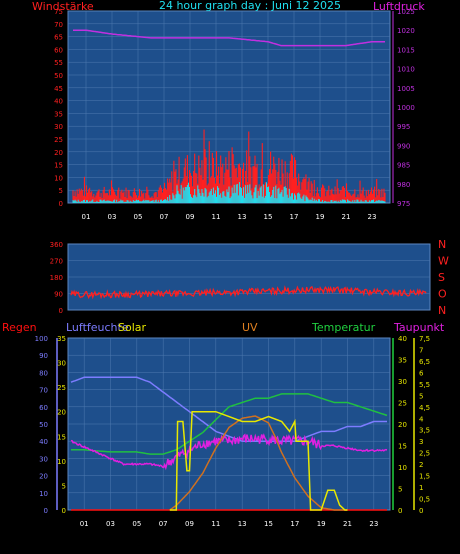 This screenshot has height=554, width=460. Describe the element at coordinates (61, 388) in the screenshot. I see `humidity-tick-label: 25` at that location.